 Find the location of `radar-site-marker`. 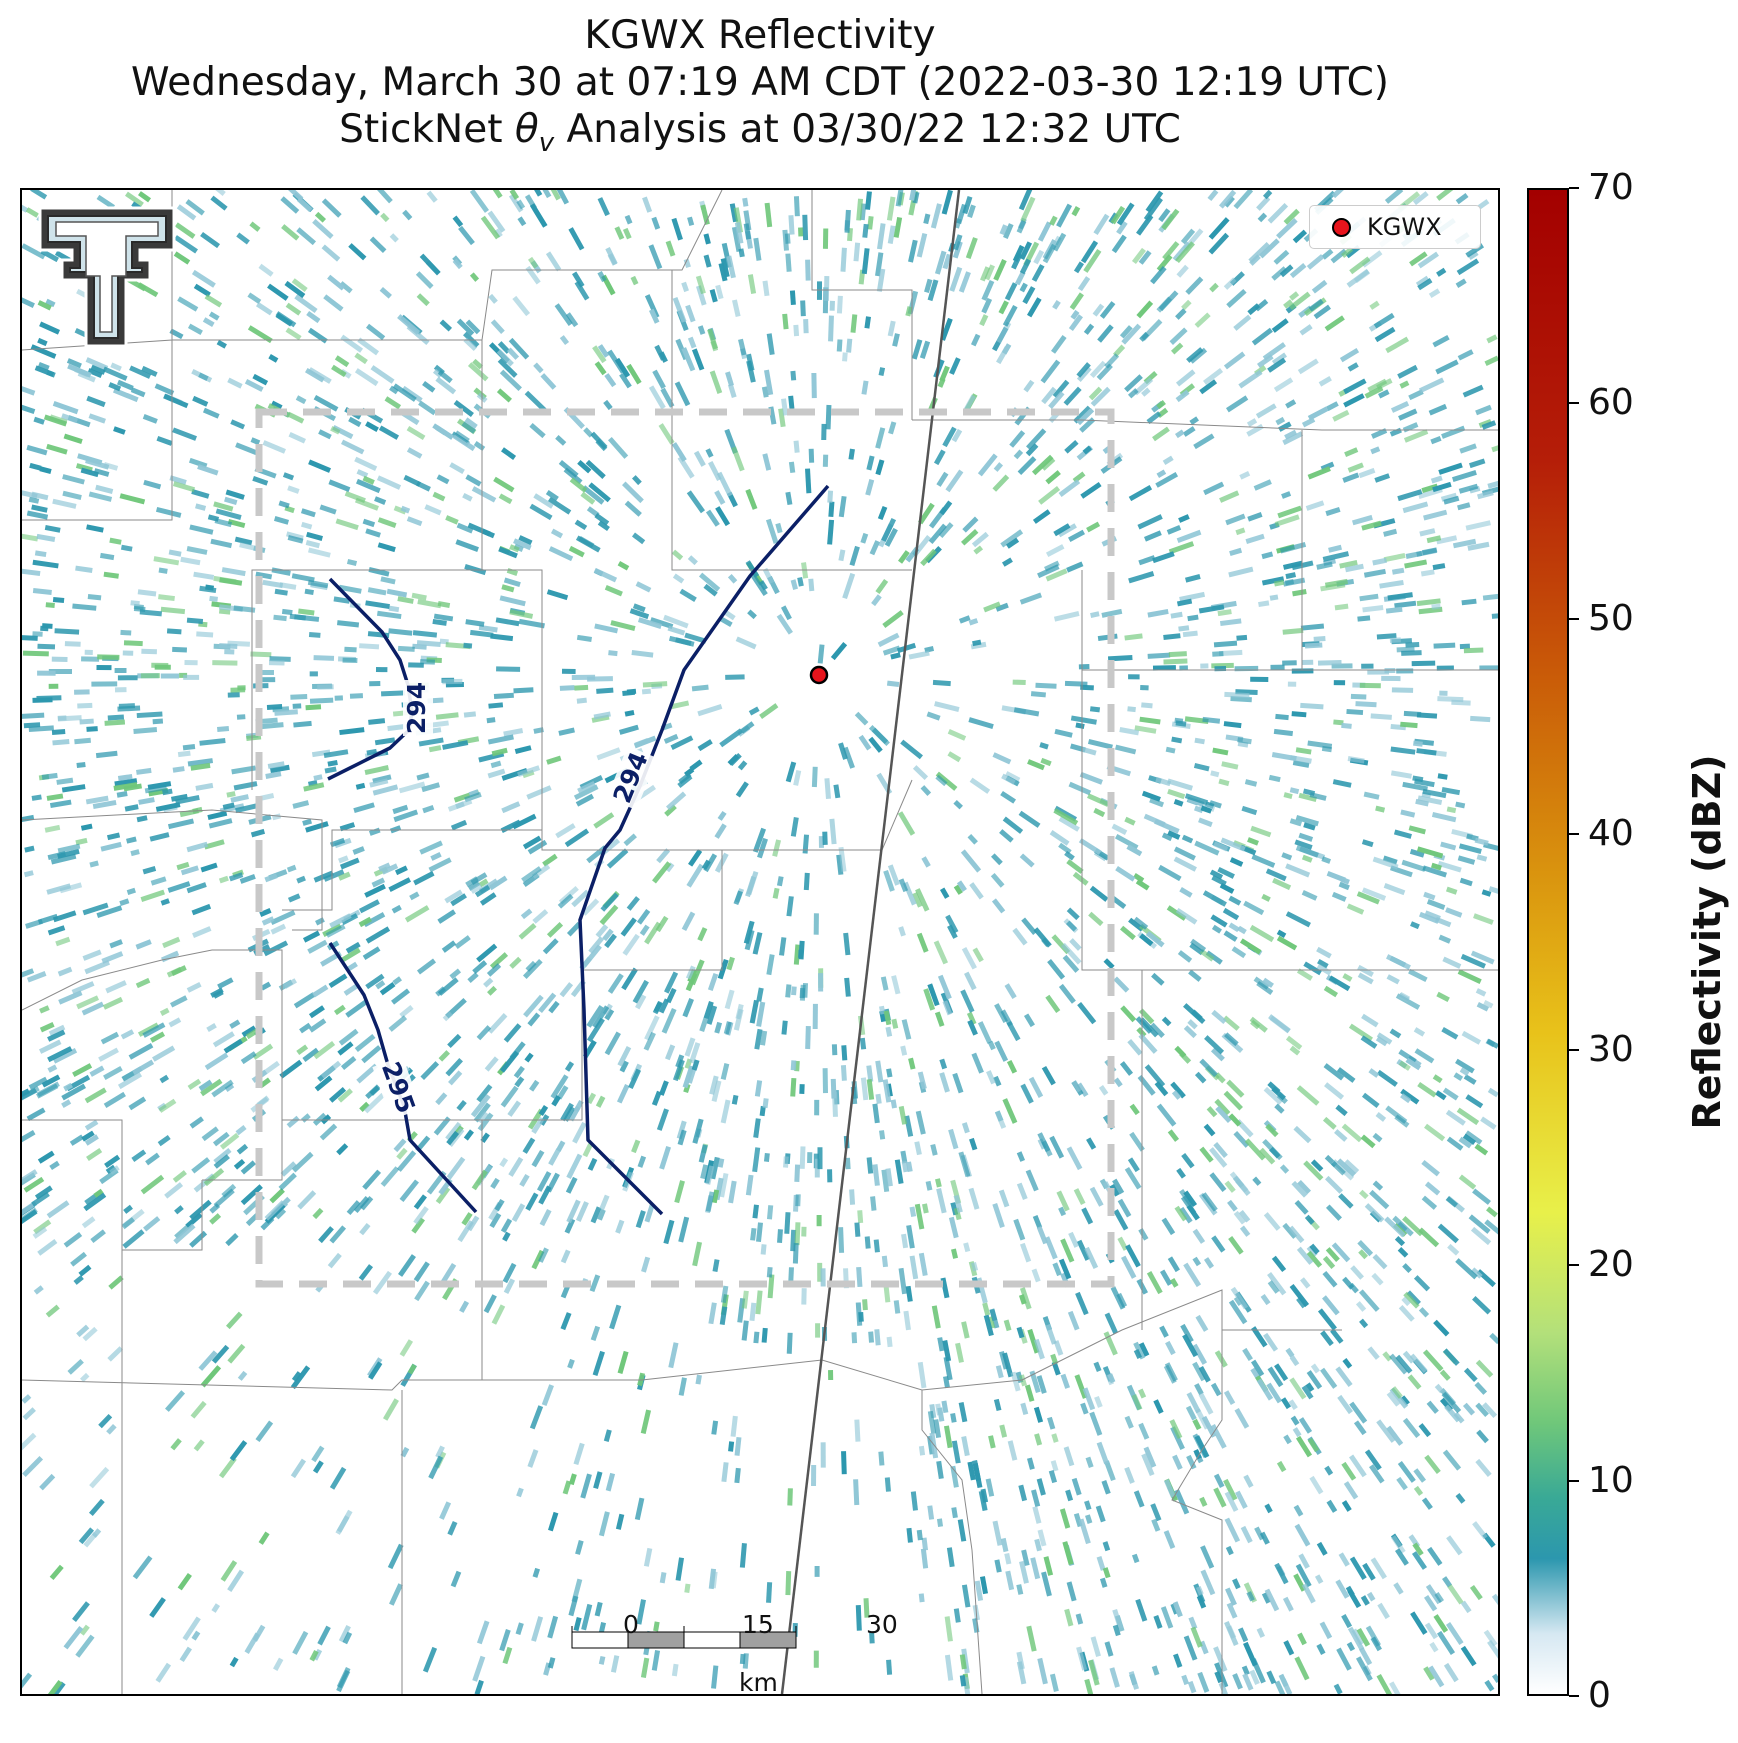

radar-site-marker is located at coordinates (819, 675).